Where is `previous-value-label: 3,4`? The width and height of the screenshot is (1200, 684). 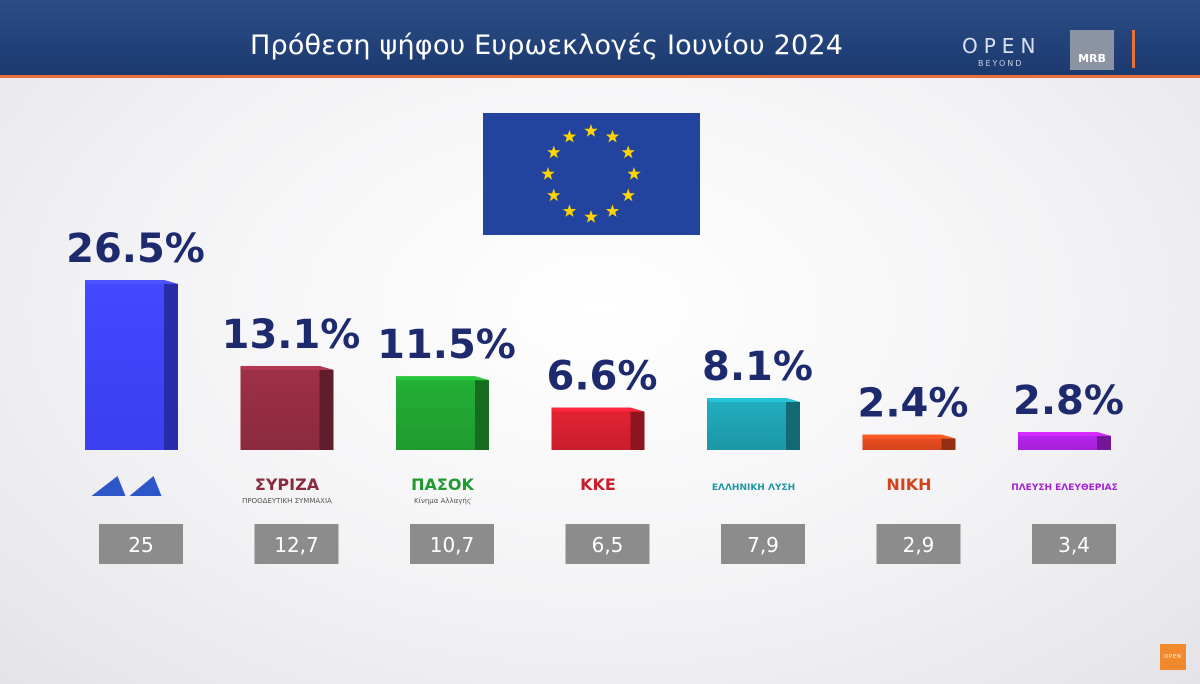 previous-value-label: 3,4 is located at coordinates (1074, 545).